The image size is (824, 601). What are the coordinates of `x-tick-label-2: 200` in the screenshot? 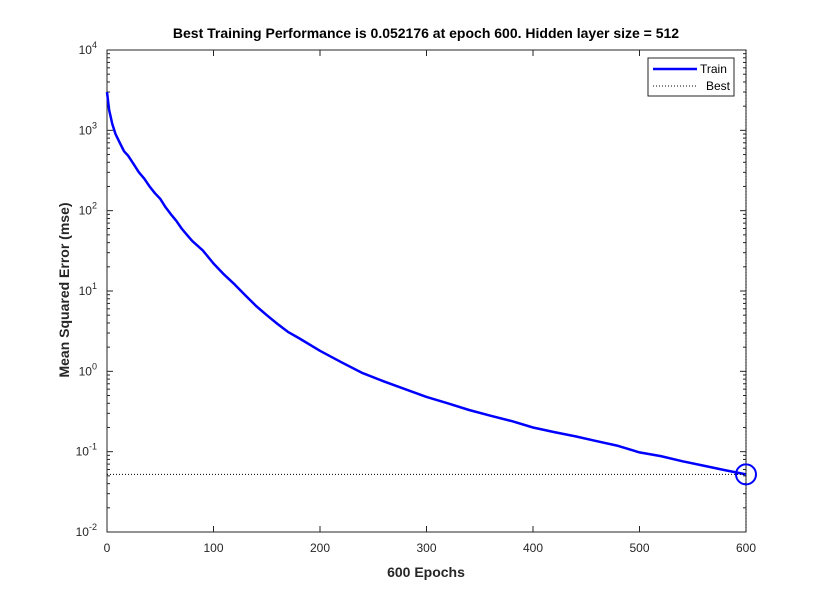 It's located at (320, 548).